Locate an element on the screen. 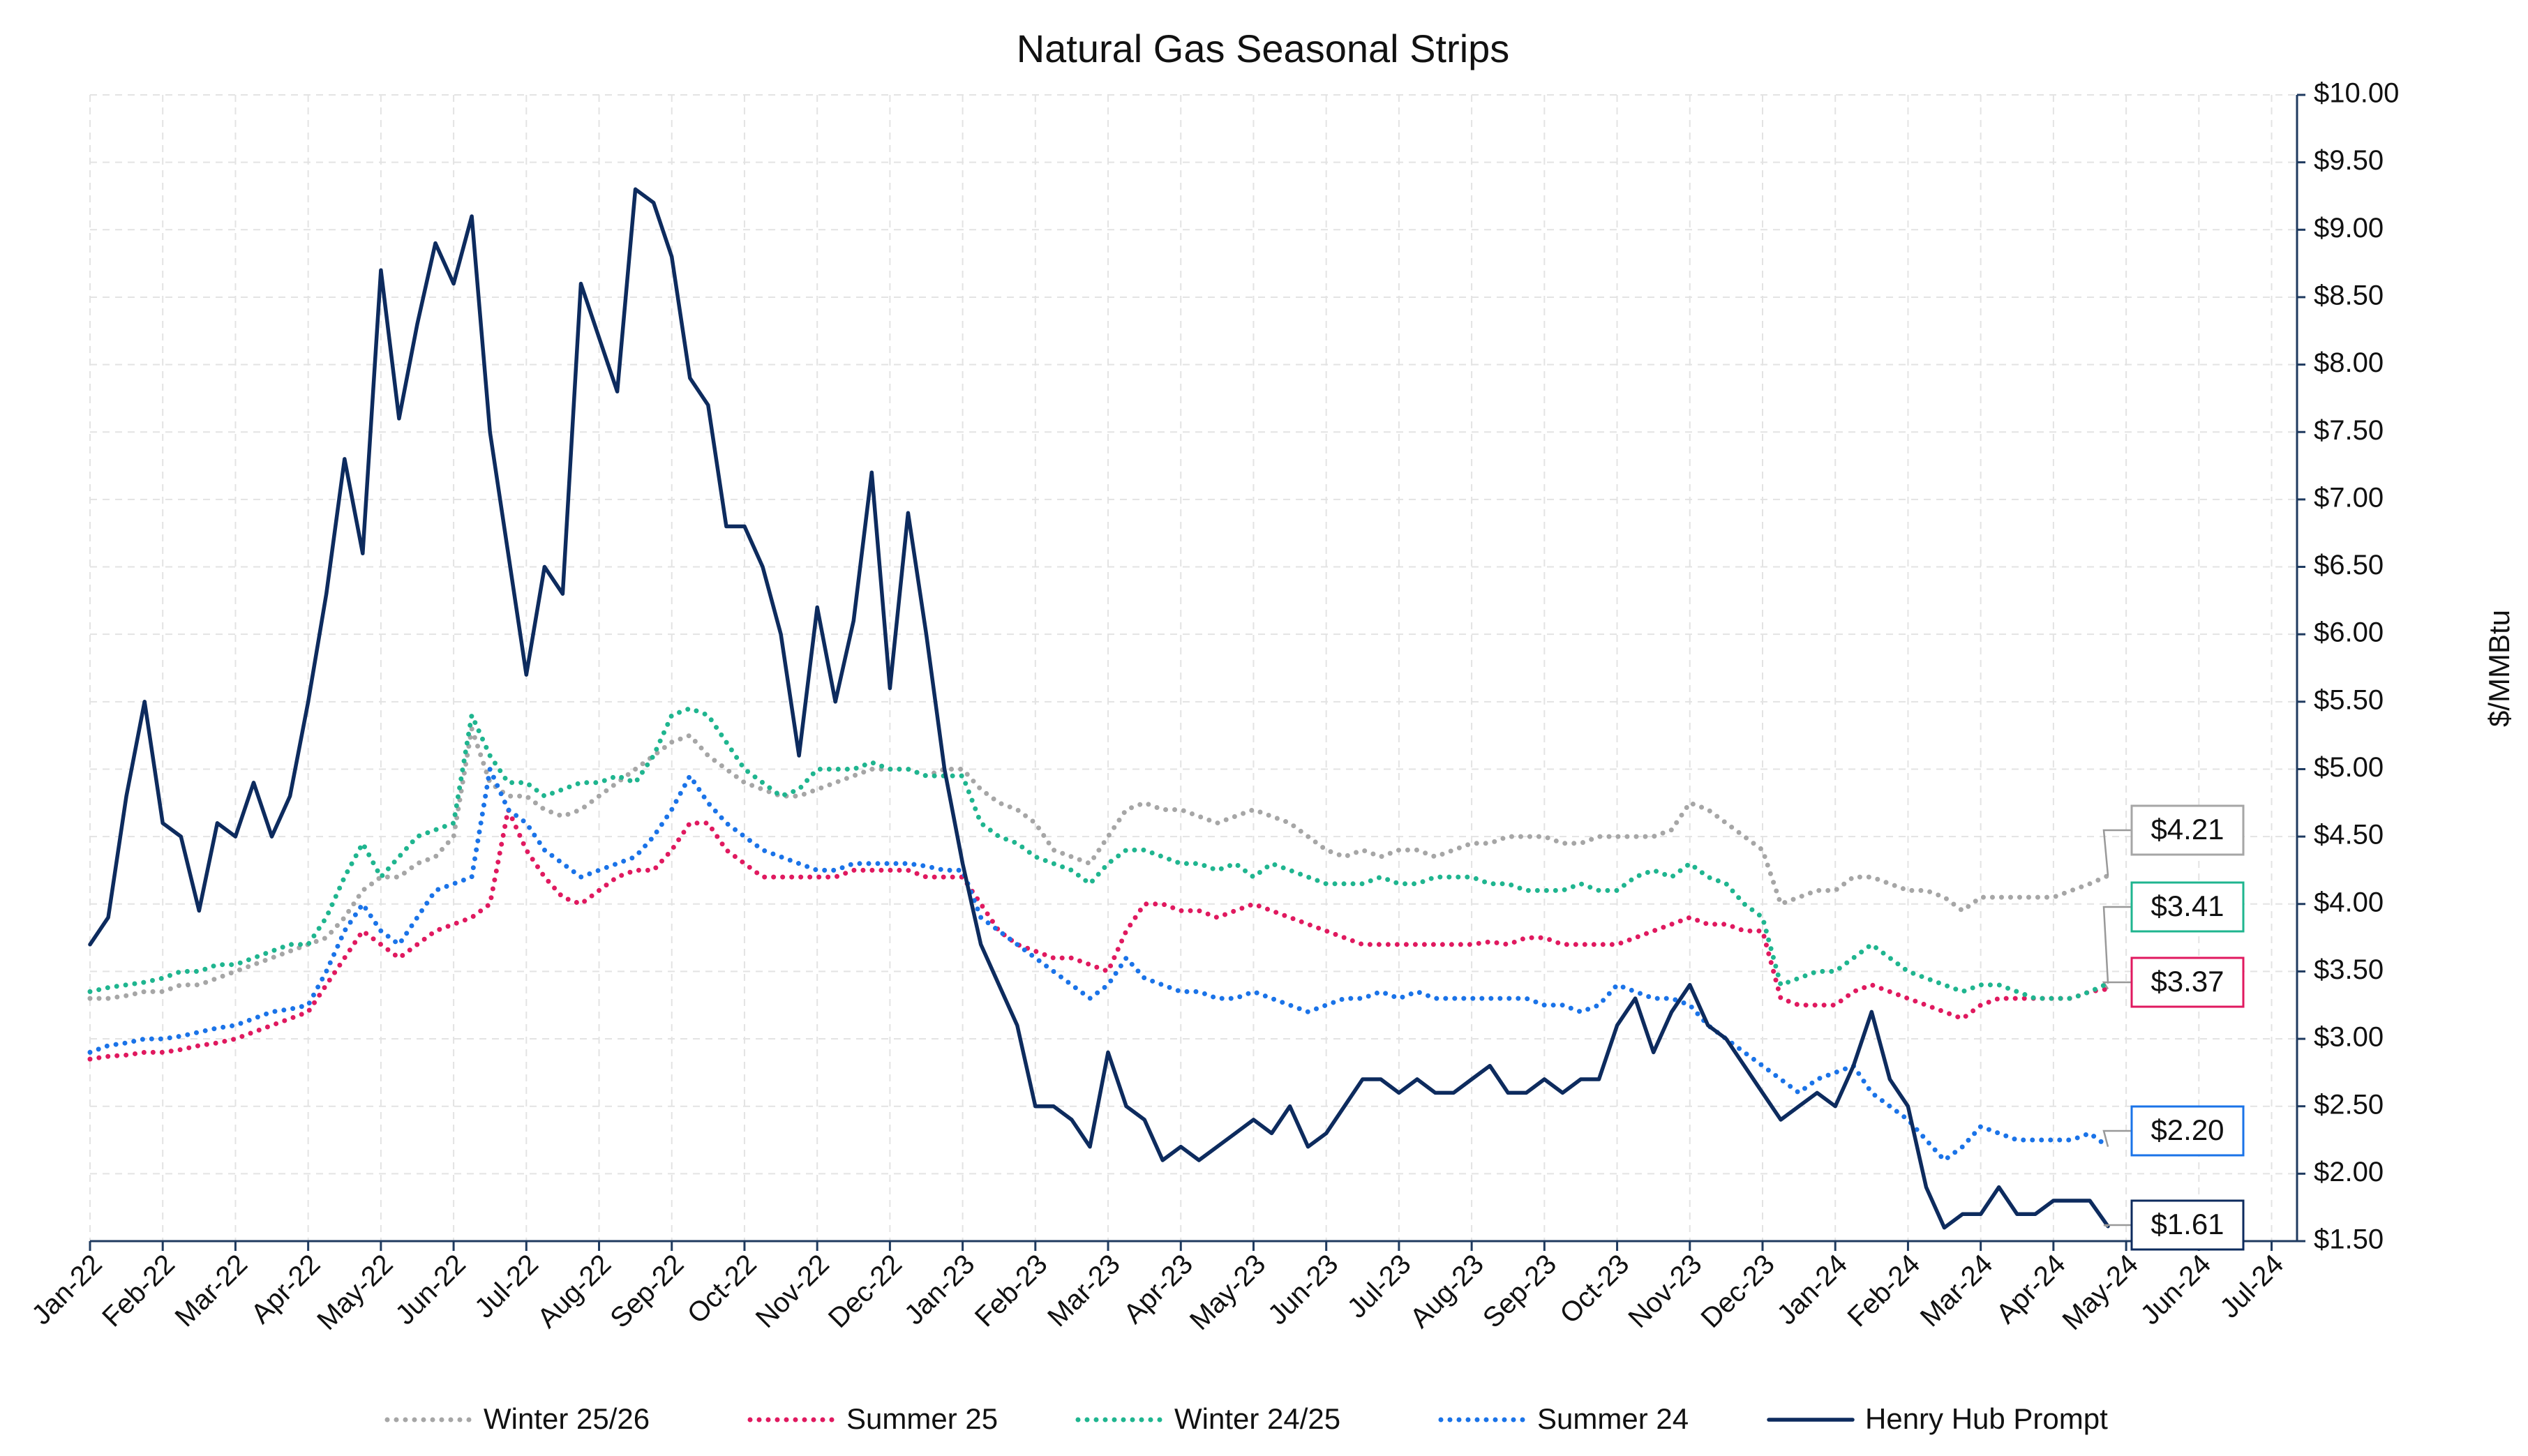 This screenshot has width=2528, height=1456. x-tick-label: May-24 is located at coordinates (2100, 1292).